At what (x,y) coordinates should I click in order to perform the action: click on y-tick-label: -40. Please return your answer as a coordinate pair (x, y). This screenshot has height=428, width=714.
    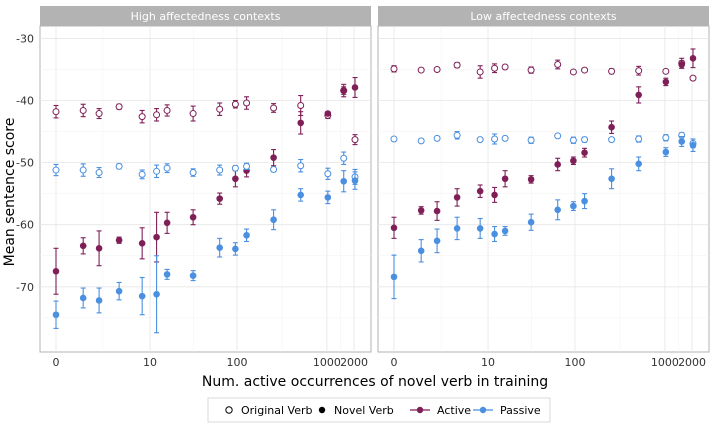
    Looking at the image, I should click on (25, 101).